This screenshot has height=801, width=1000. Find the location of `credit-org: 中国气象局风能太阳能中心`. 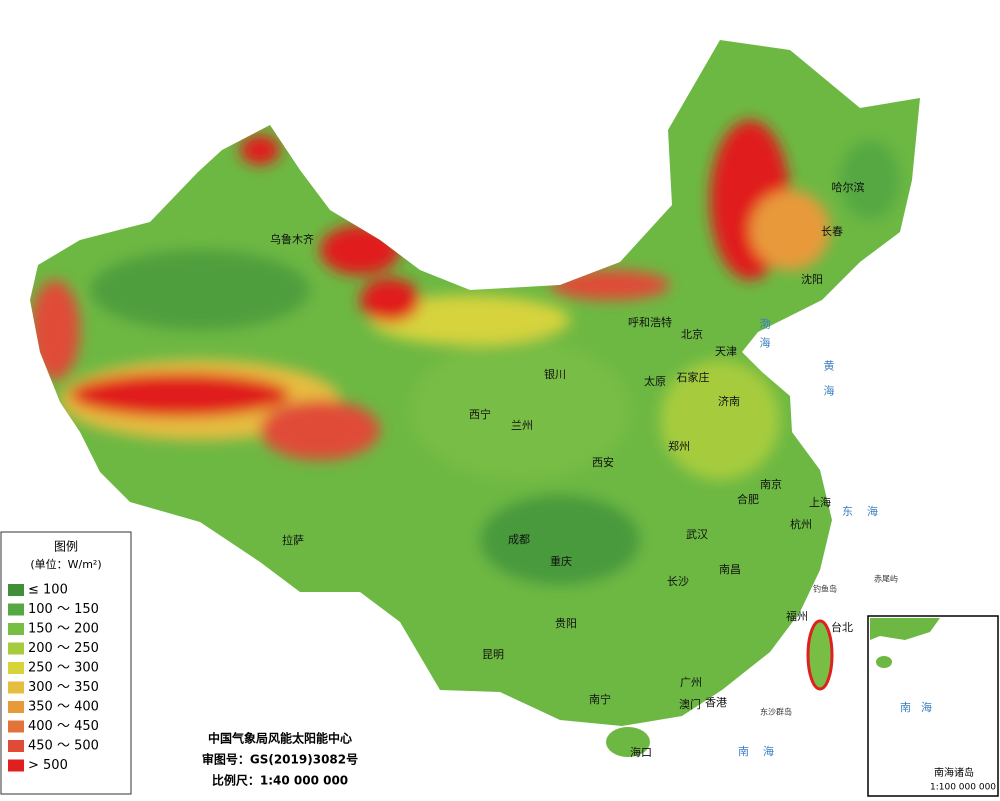

credit-org: 中国气象局风能太阳能中心 is located at coordinates (280, 738).